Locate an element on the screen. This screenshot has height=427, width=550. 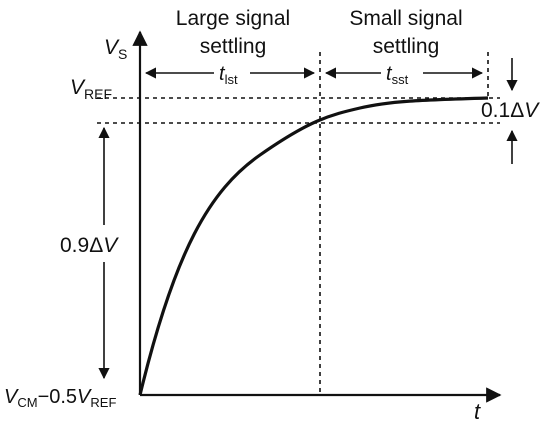
large-signal-title-line2: settling is located at coordinates (233, 46).